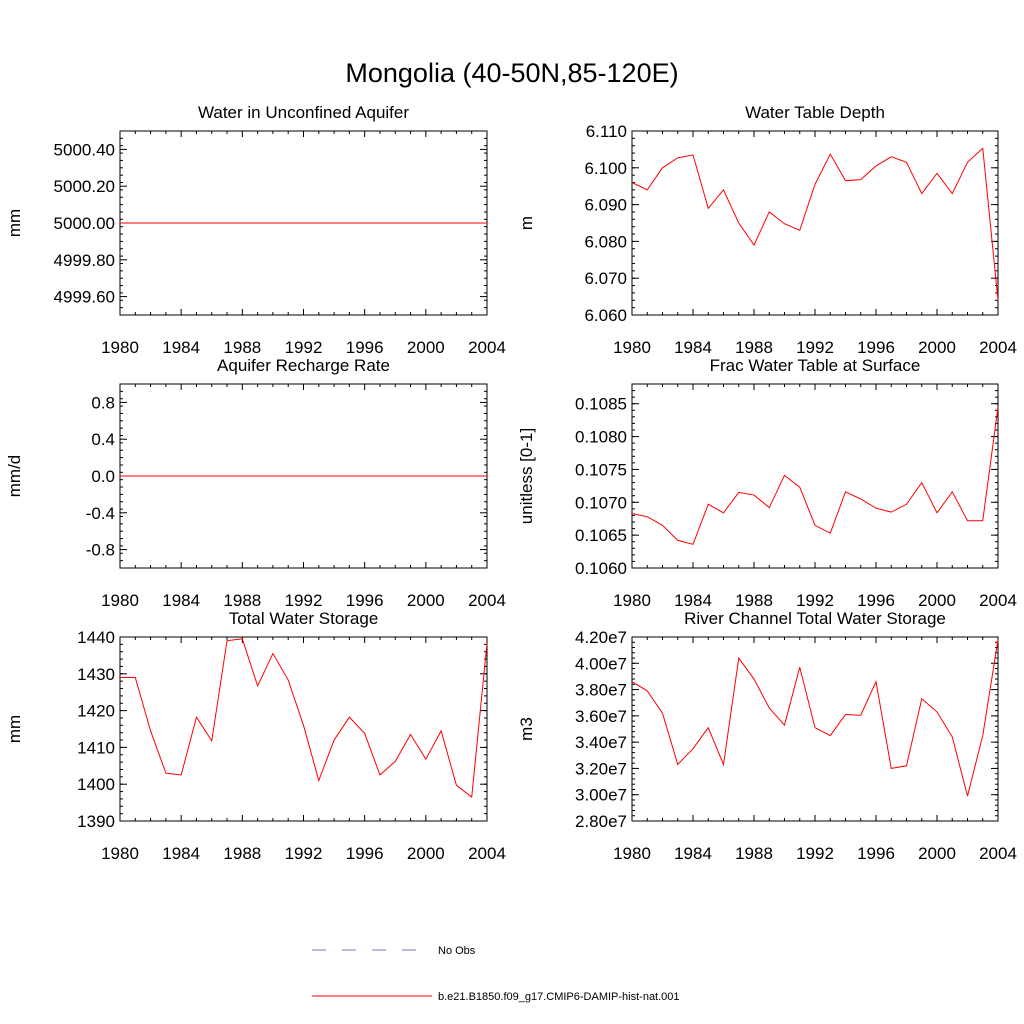 The height and width of the screenshot is (1024, 1024). I want to click on panel-title: Water Table Depth, so click(815, 112).